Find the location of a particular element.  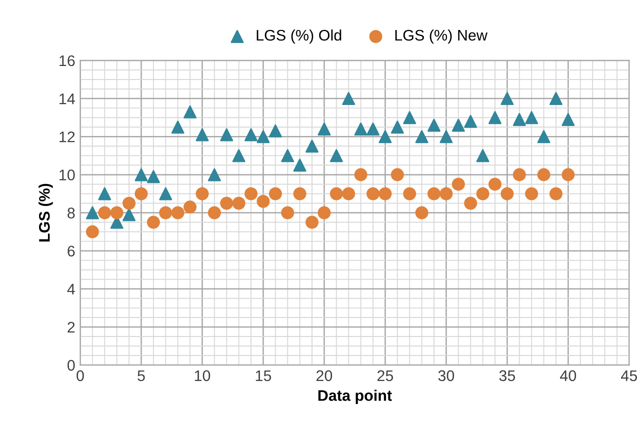

legend-label: LGS (%) Old is located at coordinates (299, 36).